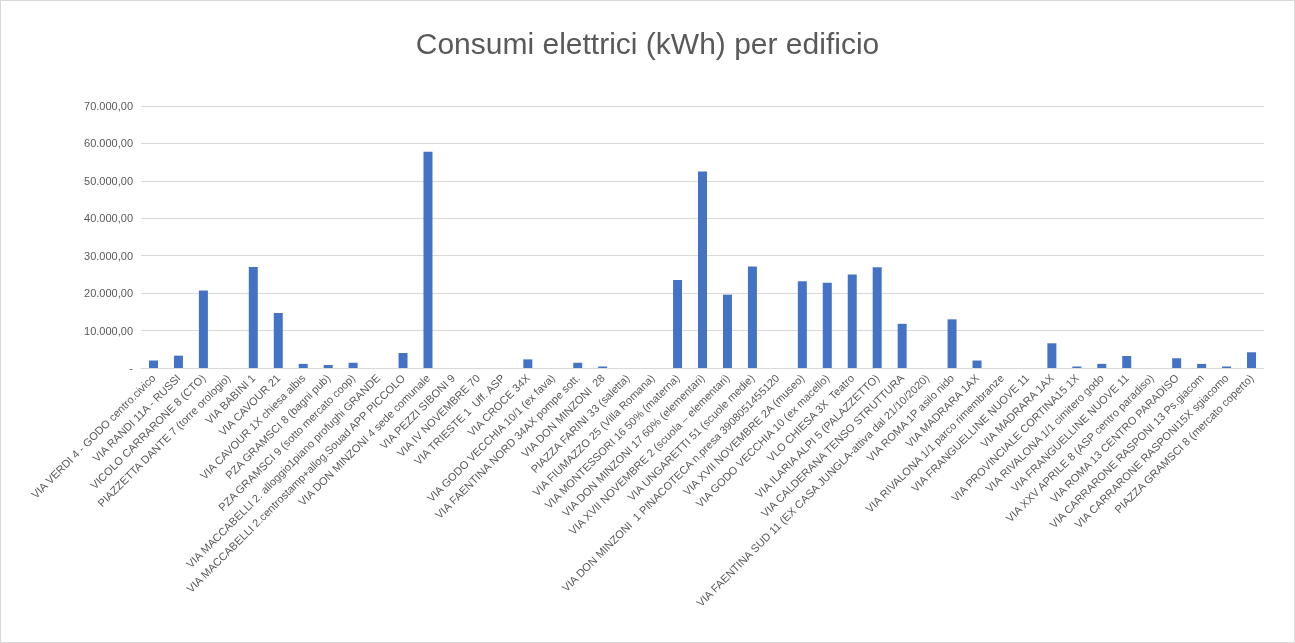 Image resolution: width=1295 pixels, height=643 pixels. What do you see at coordinates (108, 255) in the screenshot?
I see `y-tick-label: 30.000,00` at bounding box center [108, 255].